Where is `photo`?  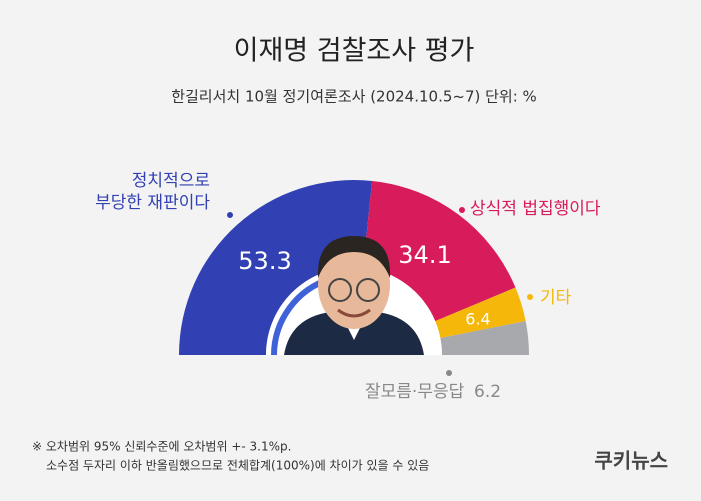 photo is located at coordinates (354, 295).